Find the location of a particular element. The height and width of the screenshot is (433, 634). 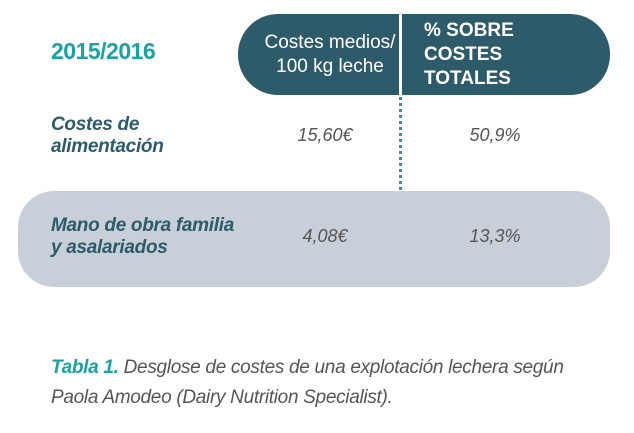

row-cost-value: 4,08€ is located at coordinates (325, 236).